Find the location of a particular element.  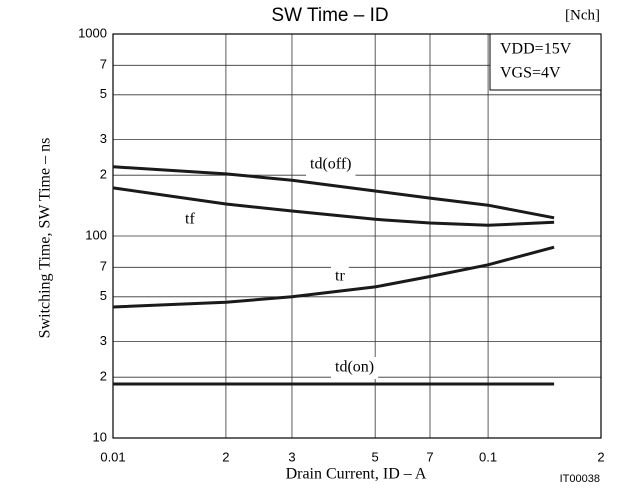

series-label: td(off) is located at coordinates (330, 164).